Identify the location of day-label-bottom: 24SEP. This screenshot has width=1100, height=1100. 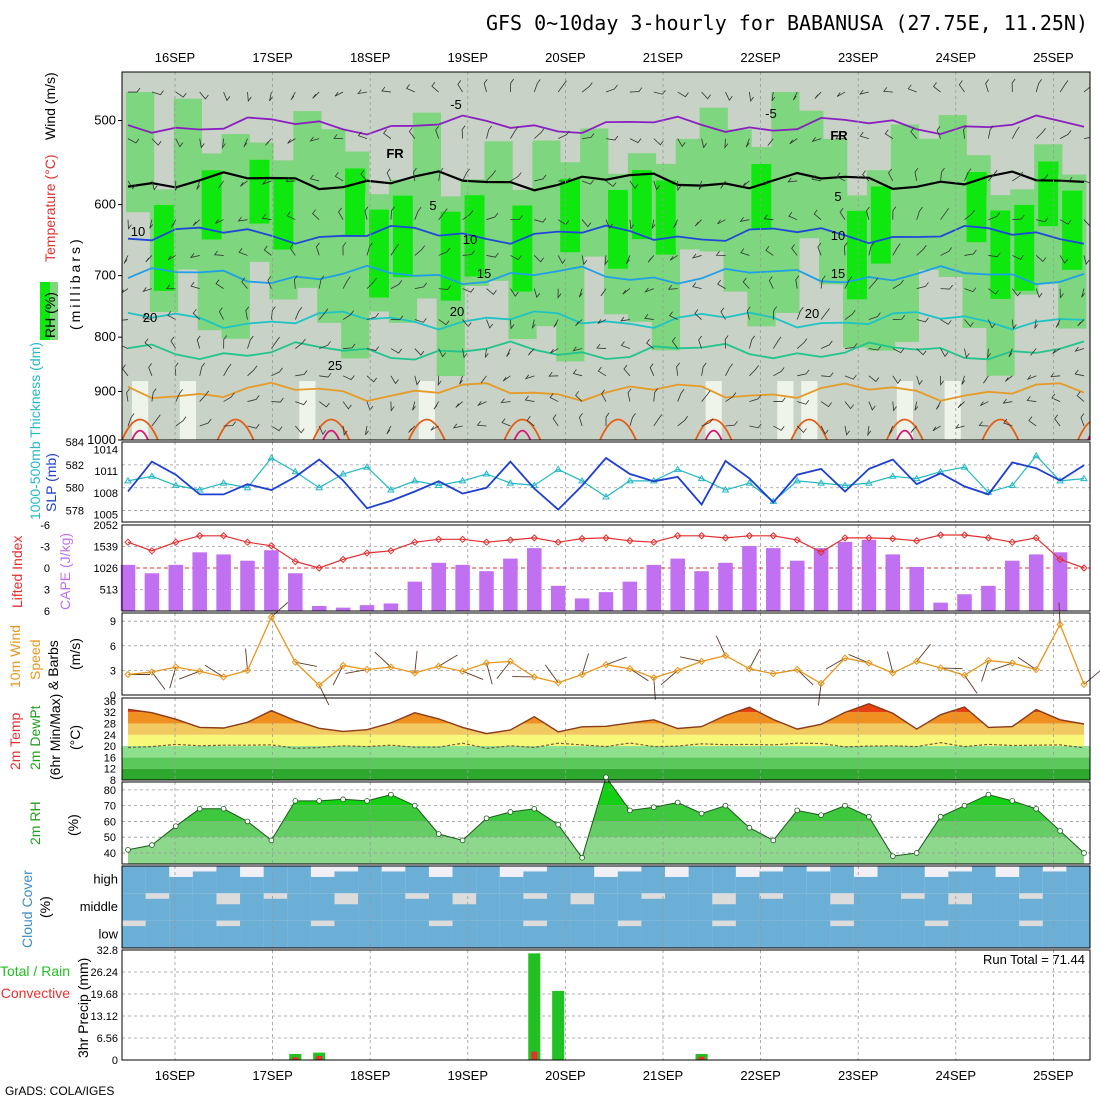
(956, 1075).